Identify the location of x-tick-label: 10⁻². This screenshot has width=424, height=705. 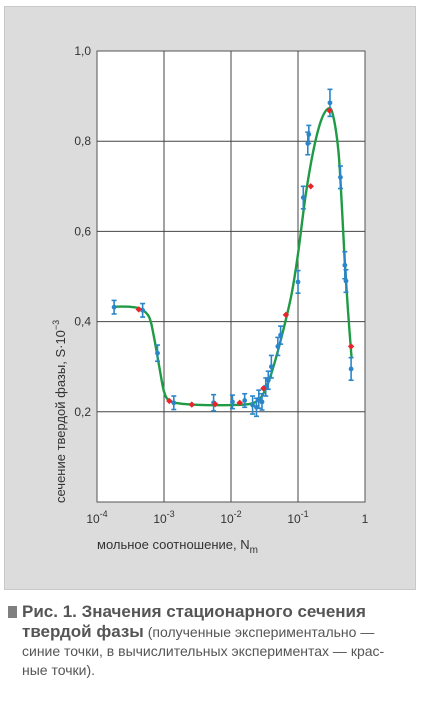
(230, 517).